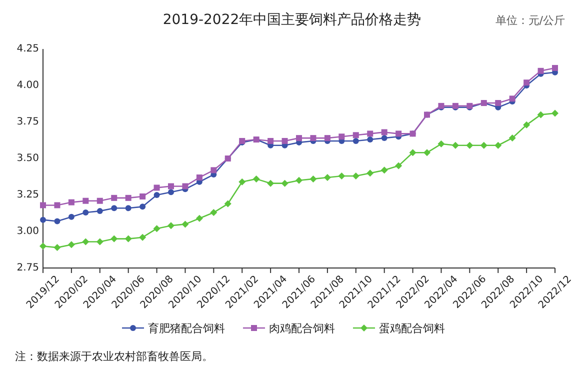  I want to click on legend-label: 蛋鸡配合饲料, so click(412, 328).